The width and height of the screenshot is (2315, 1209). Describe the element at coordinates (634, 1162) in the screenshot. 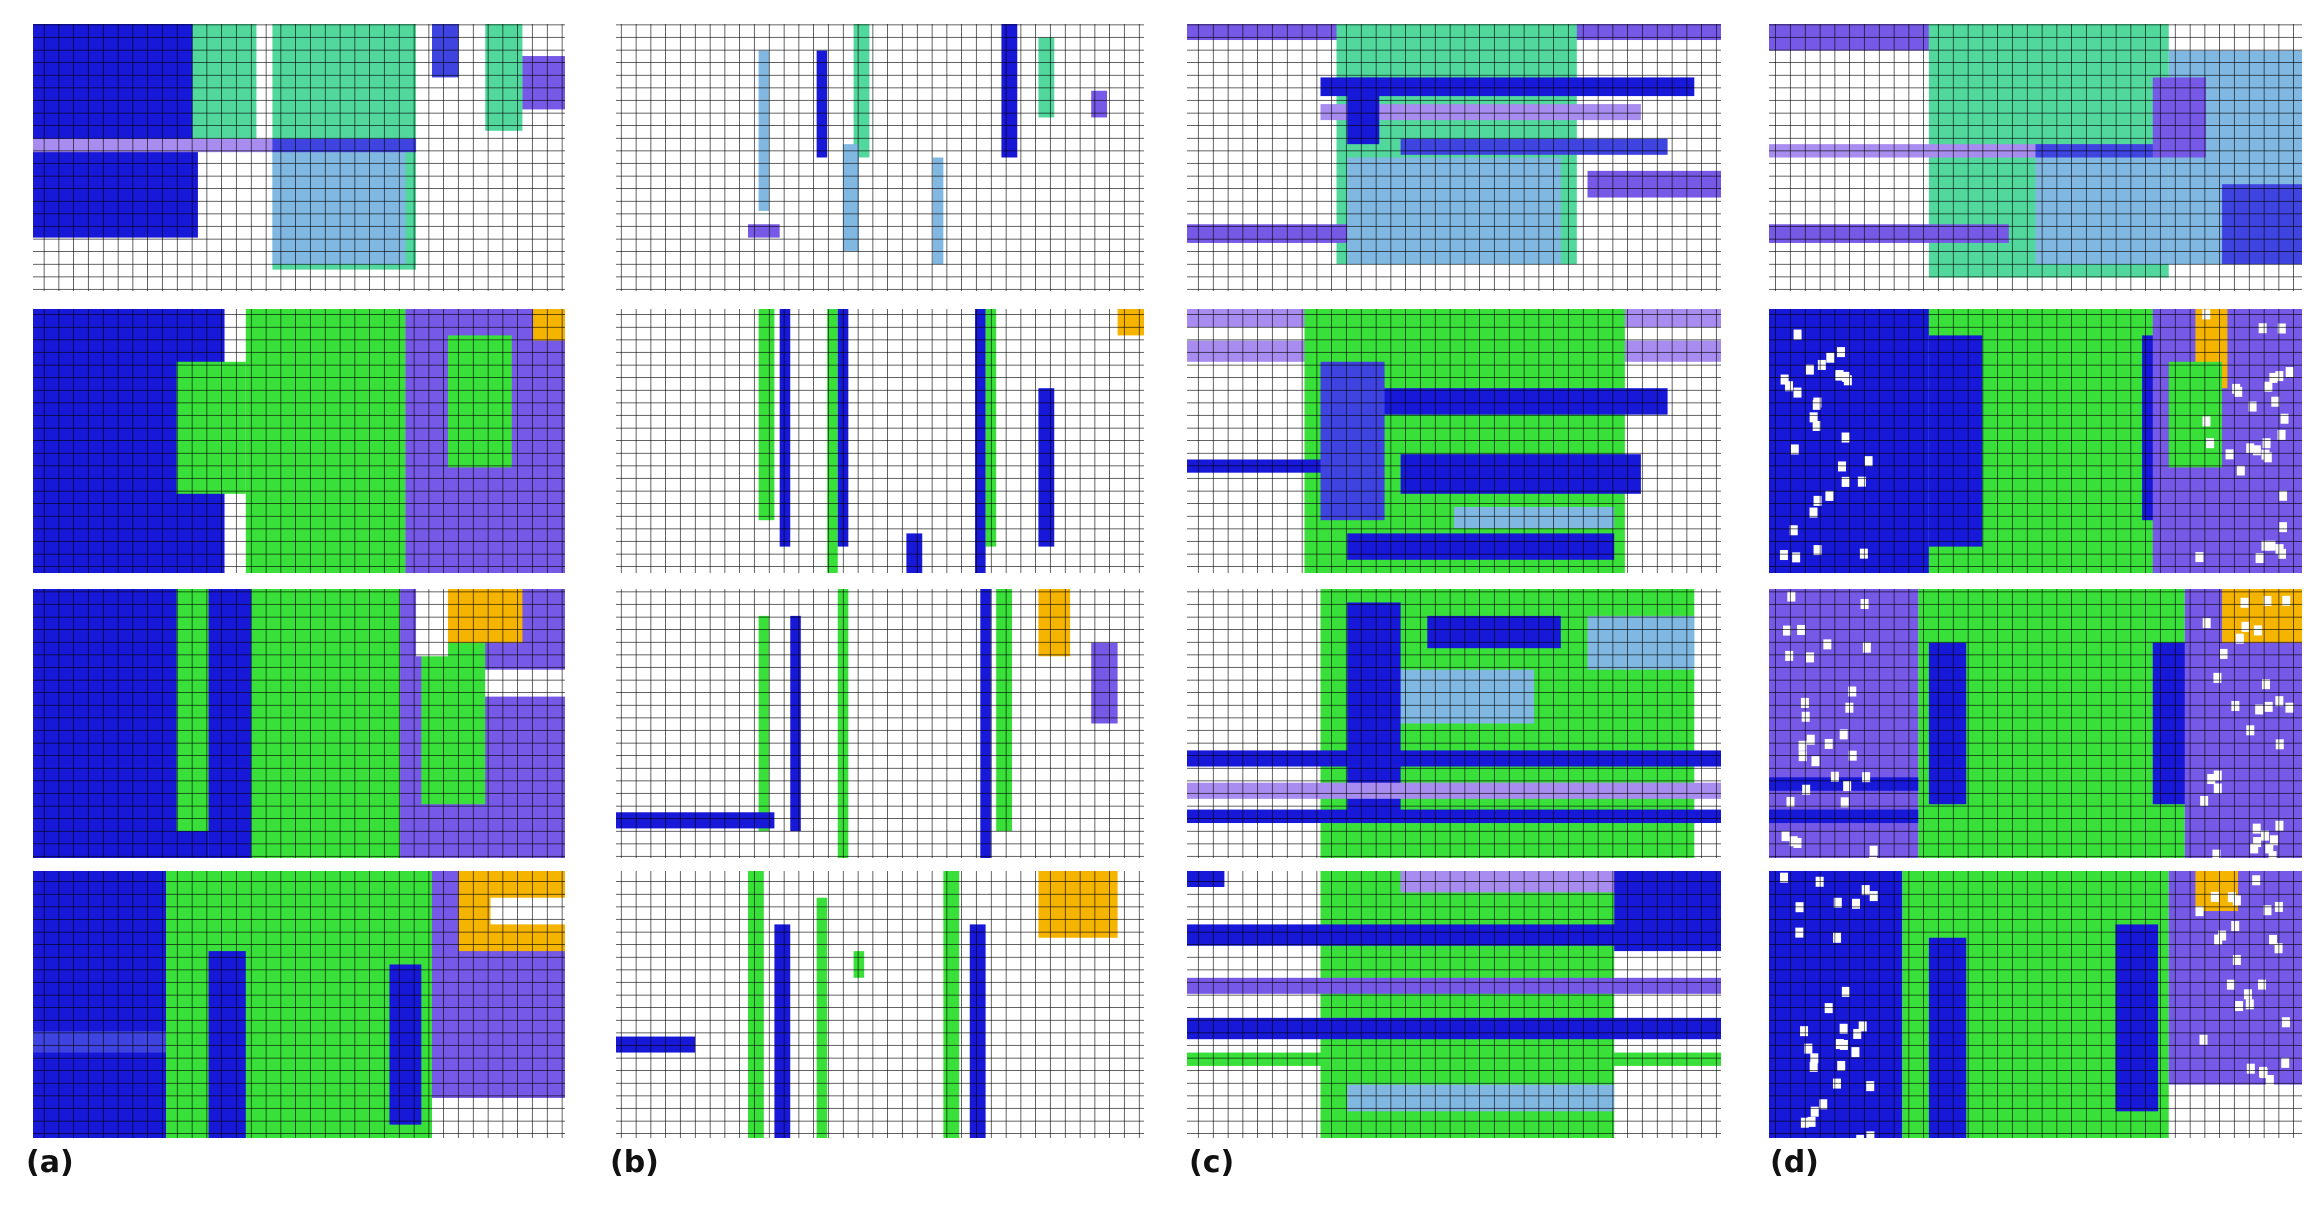

I see `panel-label: (b)` at that location.